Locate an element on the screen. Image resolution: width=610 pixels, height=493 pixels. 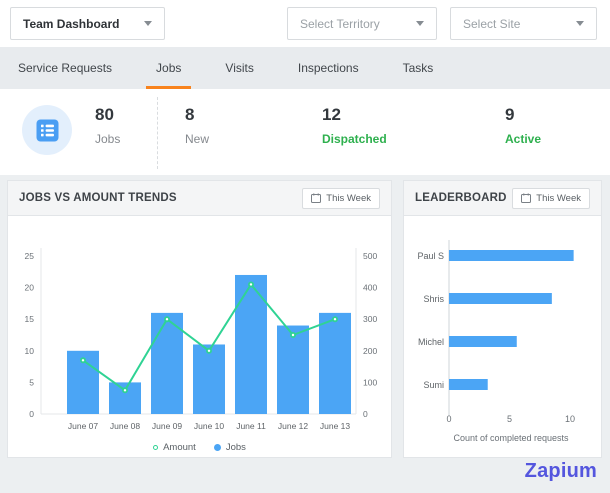
tab-tasks: Tasks is located at coordinates (418, 68).